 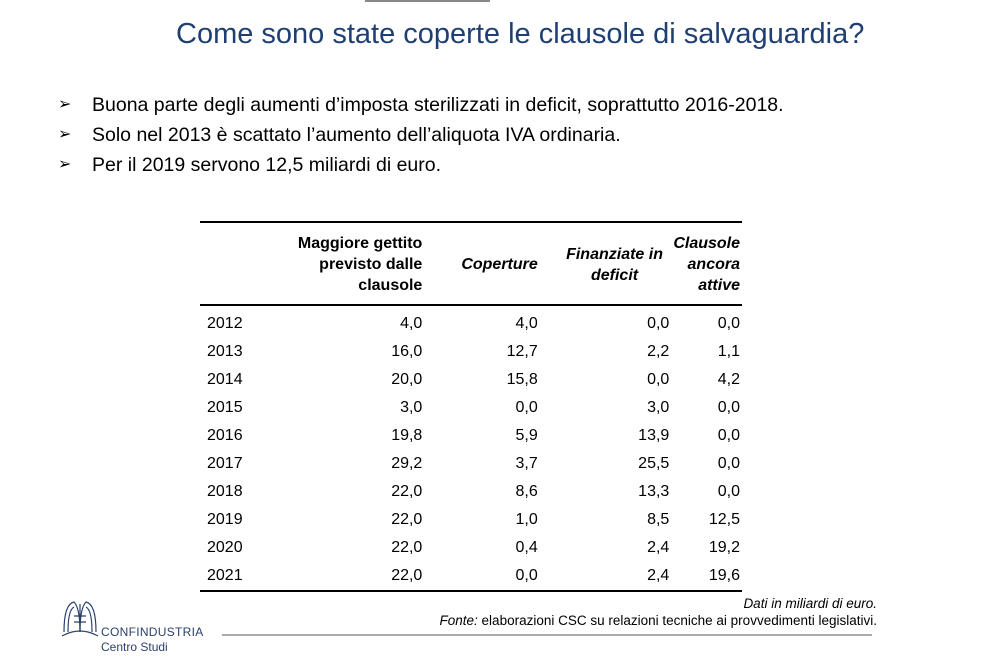 I want to click on year-cell: 2019, so click(x=225, y=519).